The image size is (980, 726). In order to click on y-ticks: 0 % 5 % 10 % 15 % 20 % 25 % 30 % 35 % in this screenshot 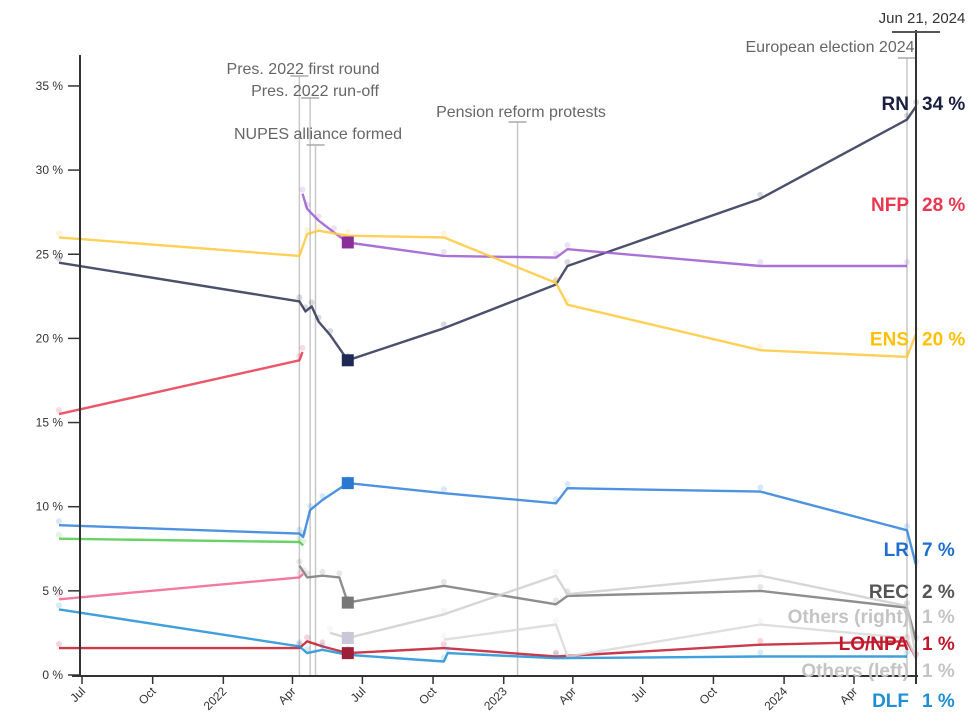, I will do `click(58, 380)`.